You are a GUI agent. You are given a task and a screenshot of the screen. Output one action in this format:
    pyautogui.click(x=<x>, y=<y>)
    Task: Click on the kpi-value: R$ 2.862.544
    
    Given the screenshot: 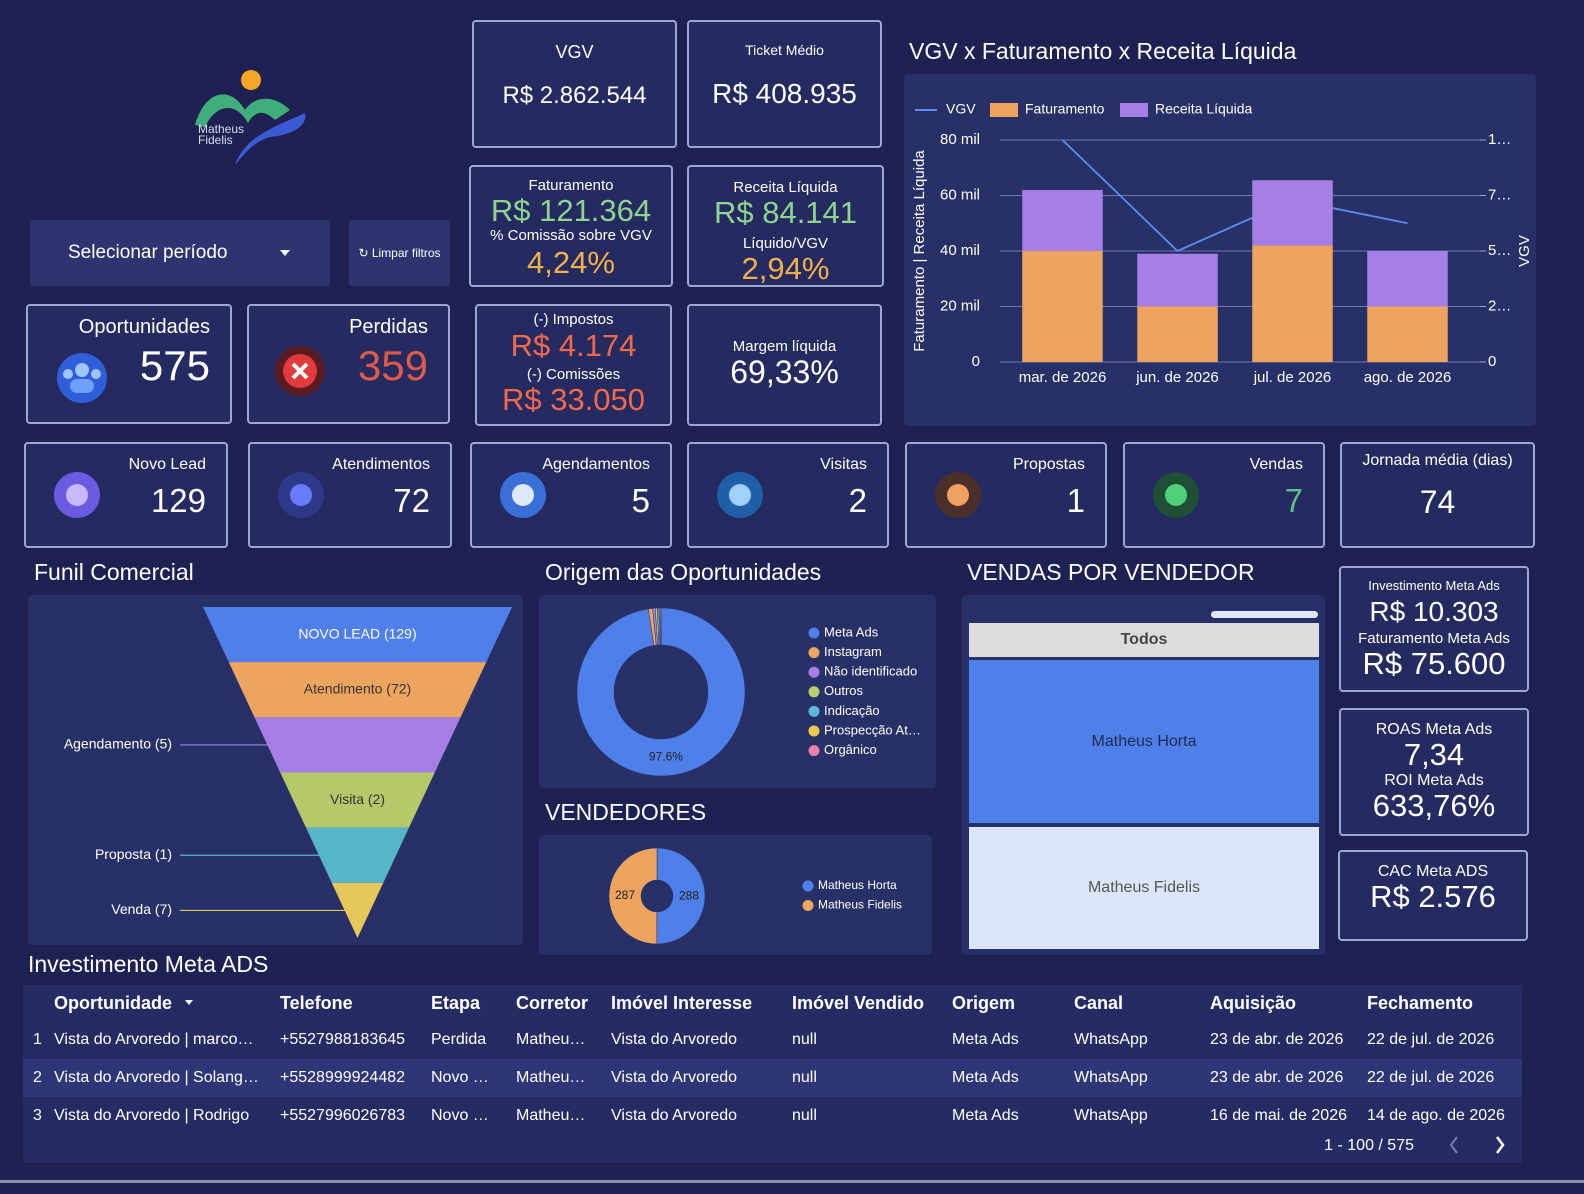 What is the action you would take?
    pyautogui.click(x=574, y=95)
    